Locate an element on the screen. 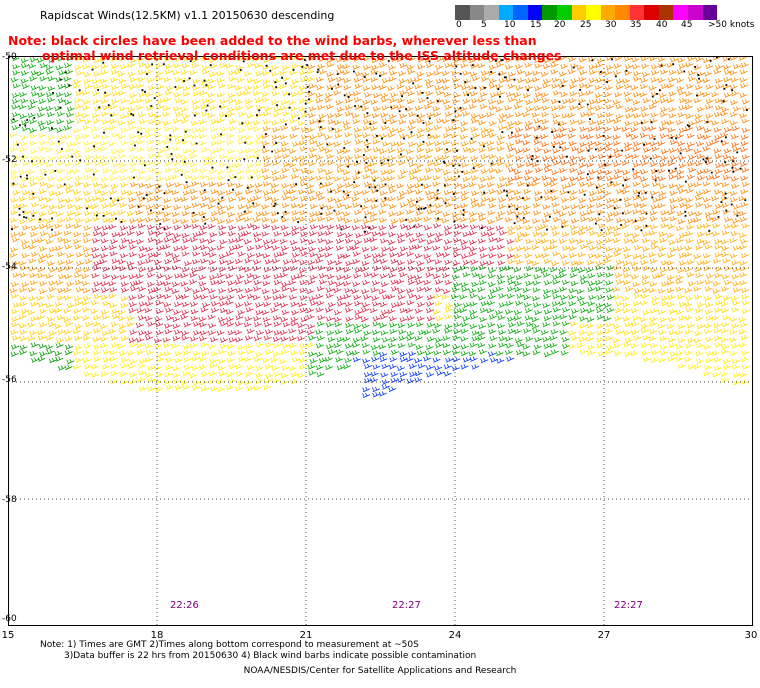  colorbar-label: 30 is located at coordinates (611, 25).